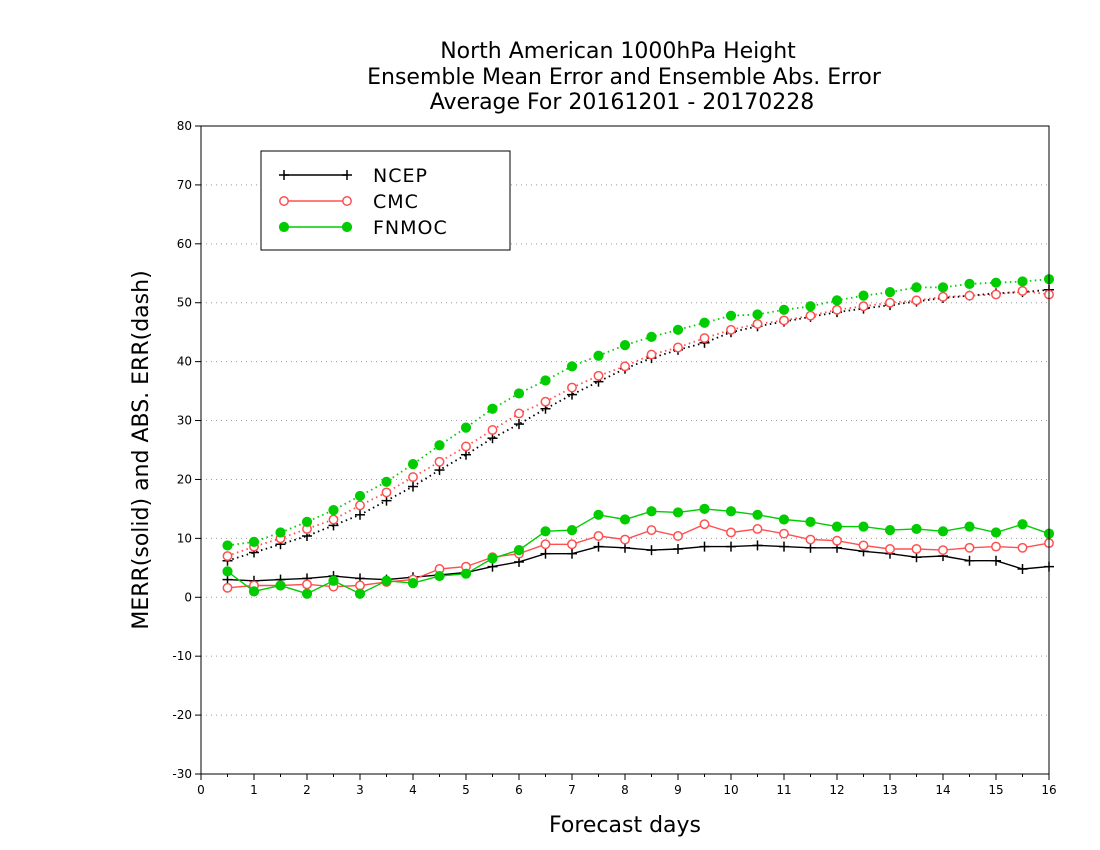 The height and width of the screenshot is (850, 1100). I want to click on x-tick-label: 0, so click(201, 790).